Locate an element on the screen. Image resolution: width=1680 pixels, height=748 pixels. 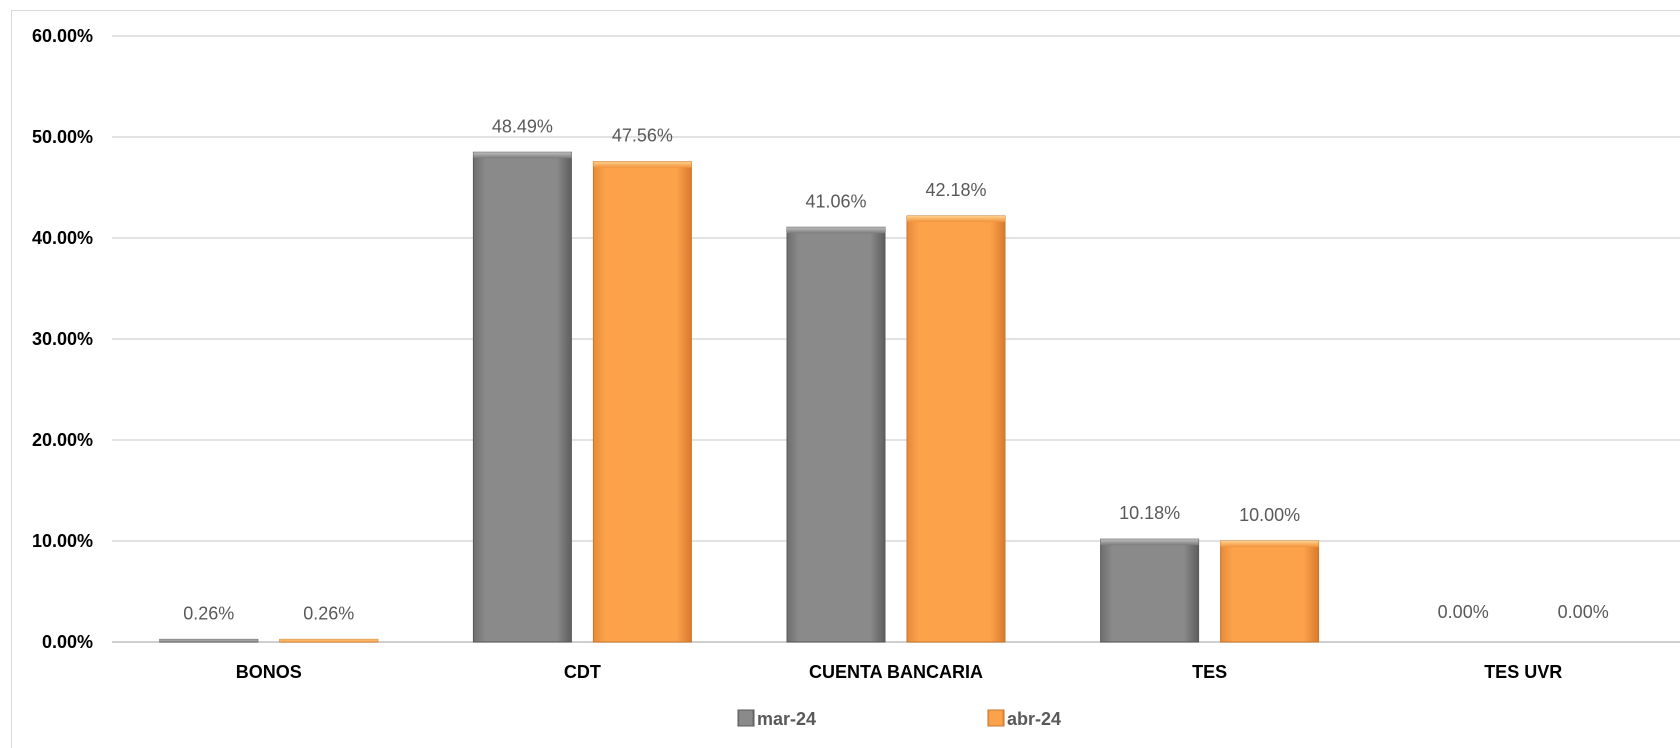
data-label: 48.49% is located at coordinates (522, 126).